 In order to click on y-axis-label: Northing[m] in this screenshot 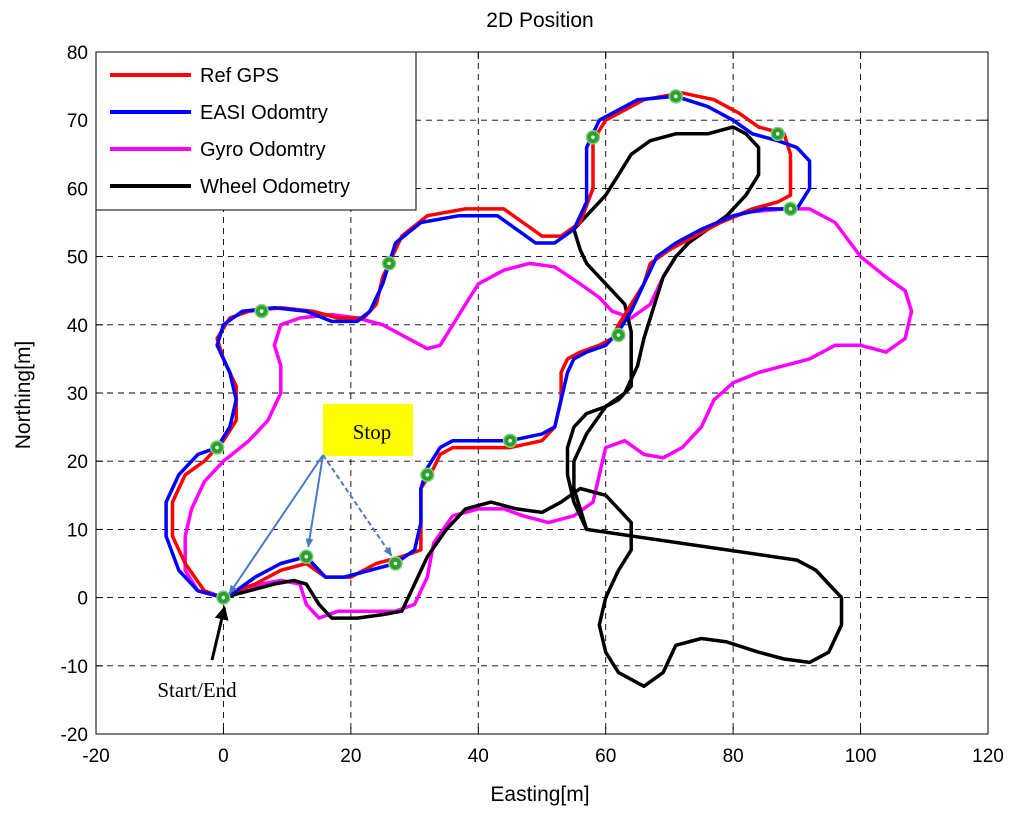, I will do `click(23, 395)`.